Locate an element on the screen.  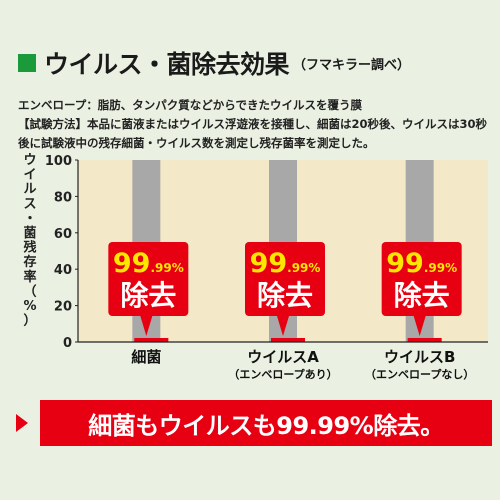
y-tick-label: 20 is located at coordinates (63, 307).